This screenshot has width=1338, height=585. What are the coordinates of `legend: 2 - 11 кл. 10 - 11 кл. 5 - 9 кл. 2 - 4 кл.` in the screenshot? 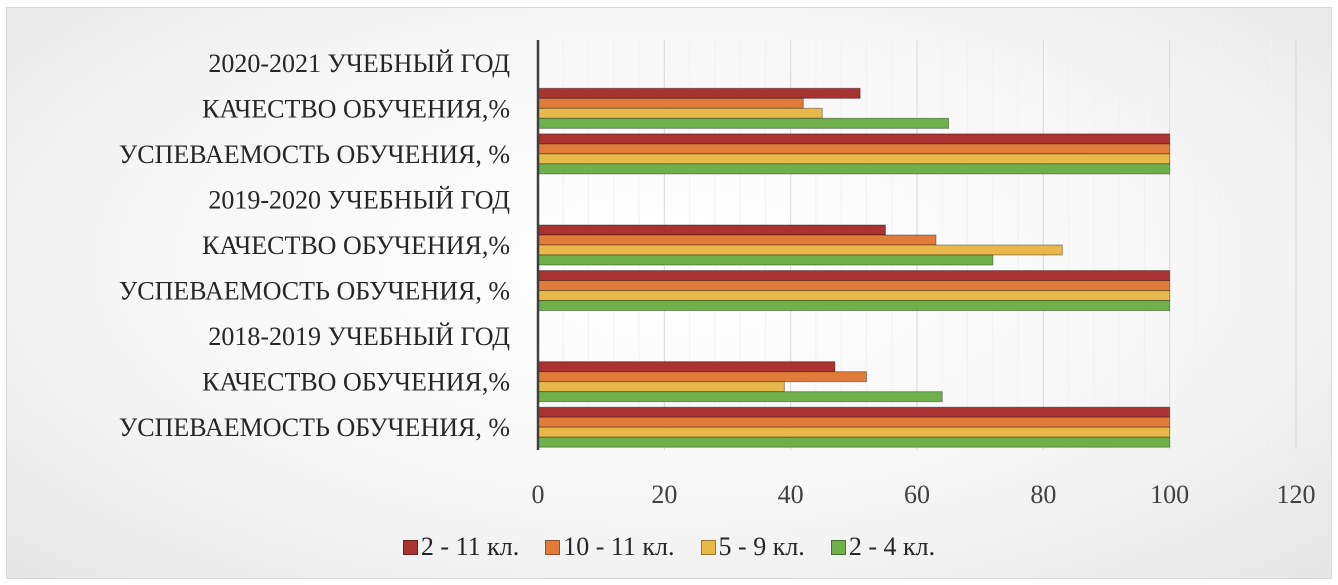 It's located at (669, 547).